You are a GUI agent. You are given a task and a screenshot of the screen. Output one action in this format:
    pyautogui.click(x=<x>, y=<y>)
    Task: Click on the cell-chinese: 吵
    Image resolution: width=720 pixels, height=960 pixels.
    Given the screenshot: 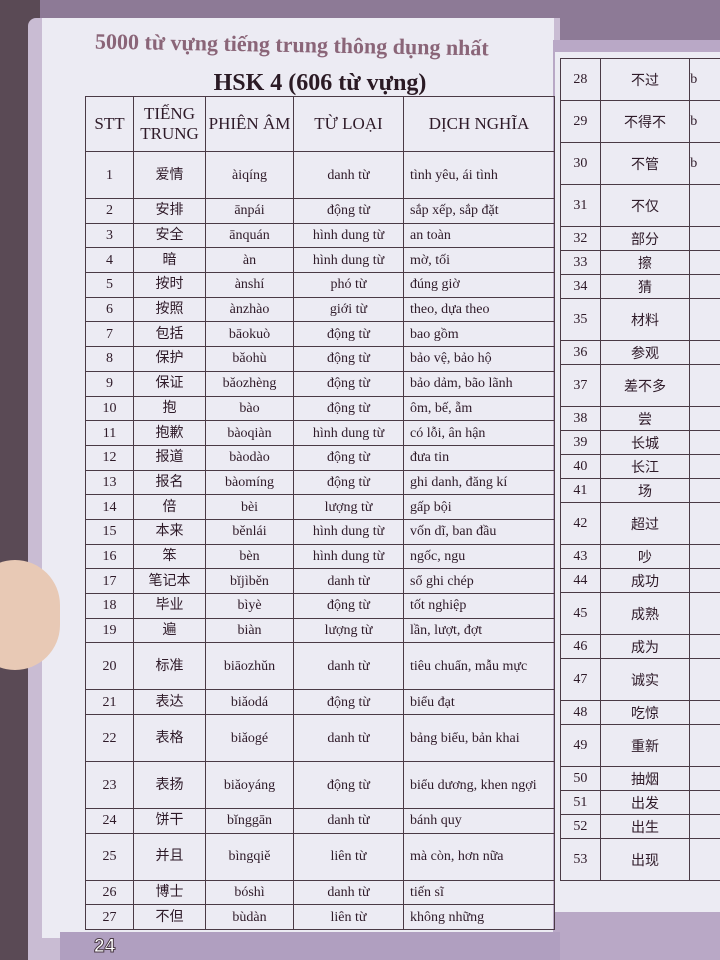 What is the action you would take?
    pyautogui.click(x=645, y=556)
    